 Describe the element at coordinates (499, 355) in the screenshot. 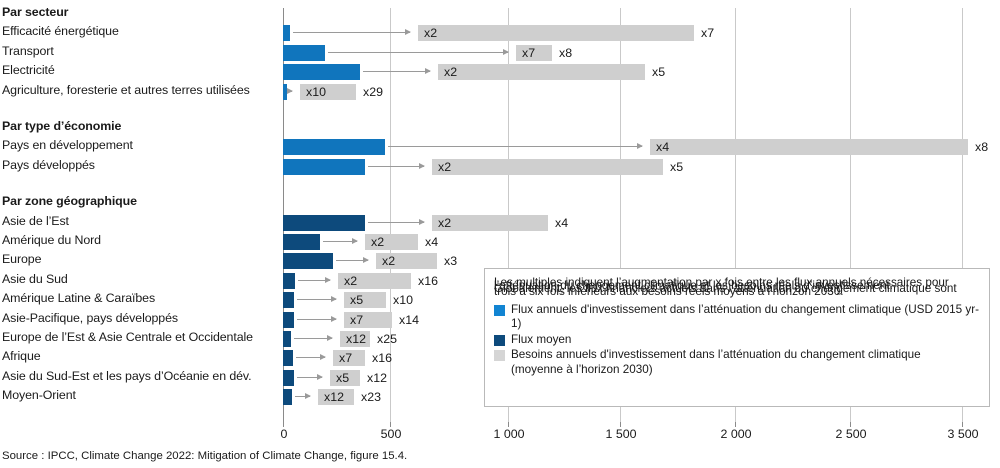

I see `besoins-swatch-icon` at that location.